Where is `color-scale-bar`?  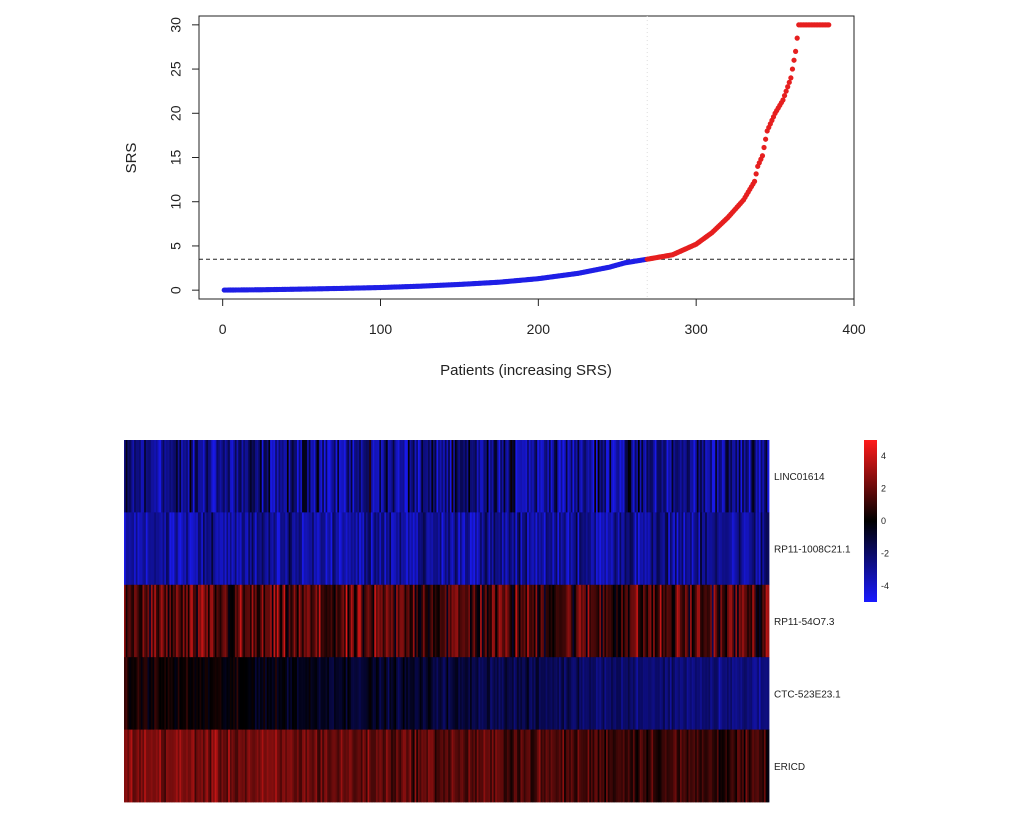
color-scale-bar is located at coordinates (870, 521).